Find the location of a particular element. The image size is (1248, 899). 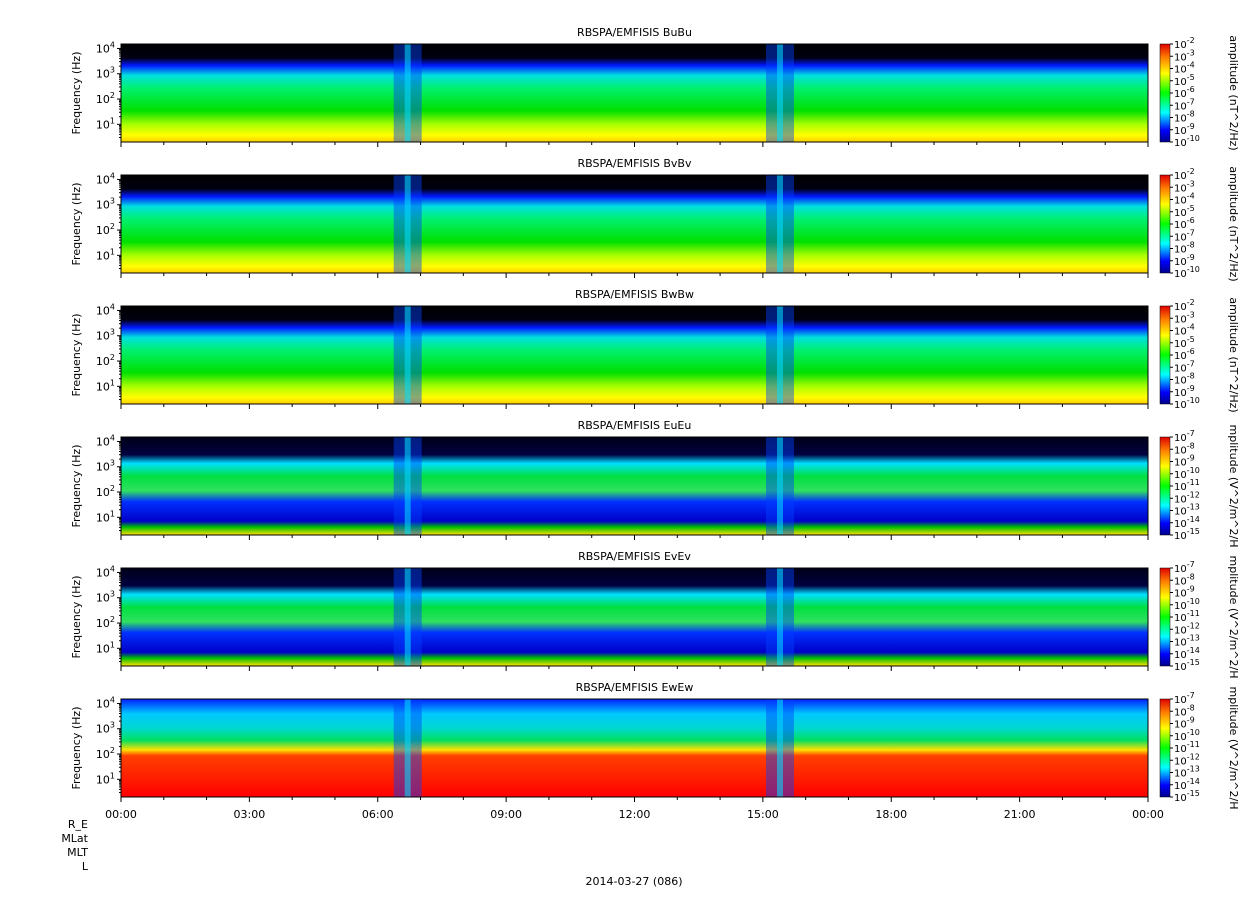

colorbar-tick-label: 10⁻⁶ is located at coordinates (1184, 223).